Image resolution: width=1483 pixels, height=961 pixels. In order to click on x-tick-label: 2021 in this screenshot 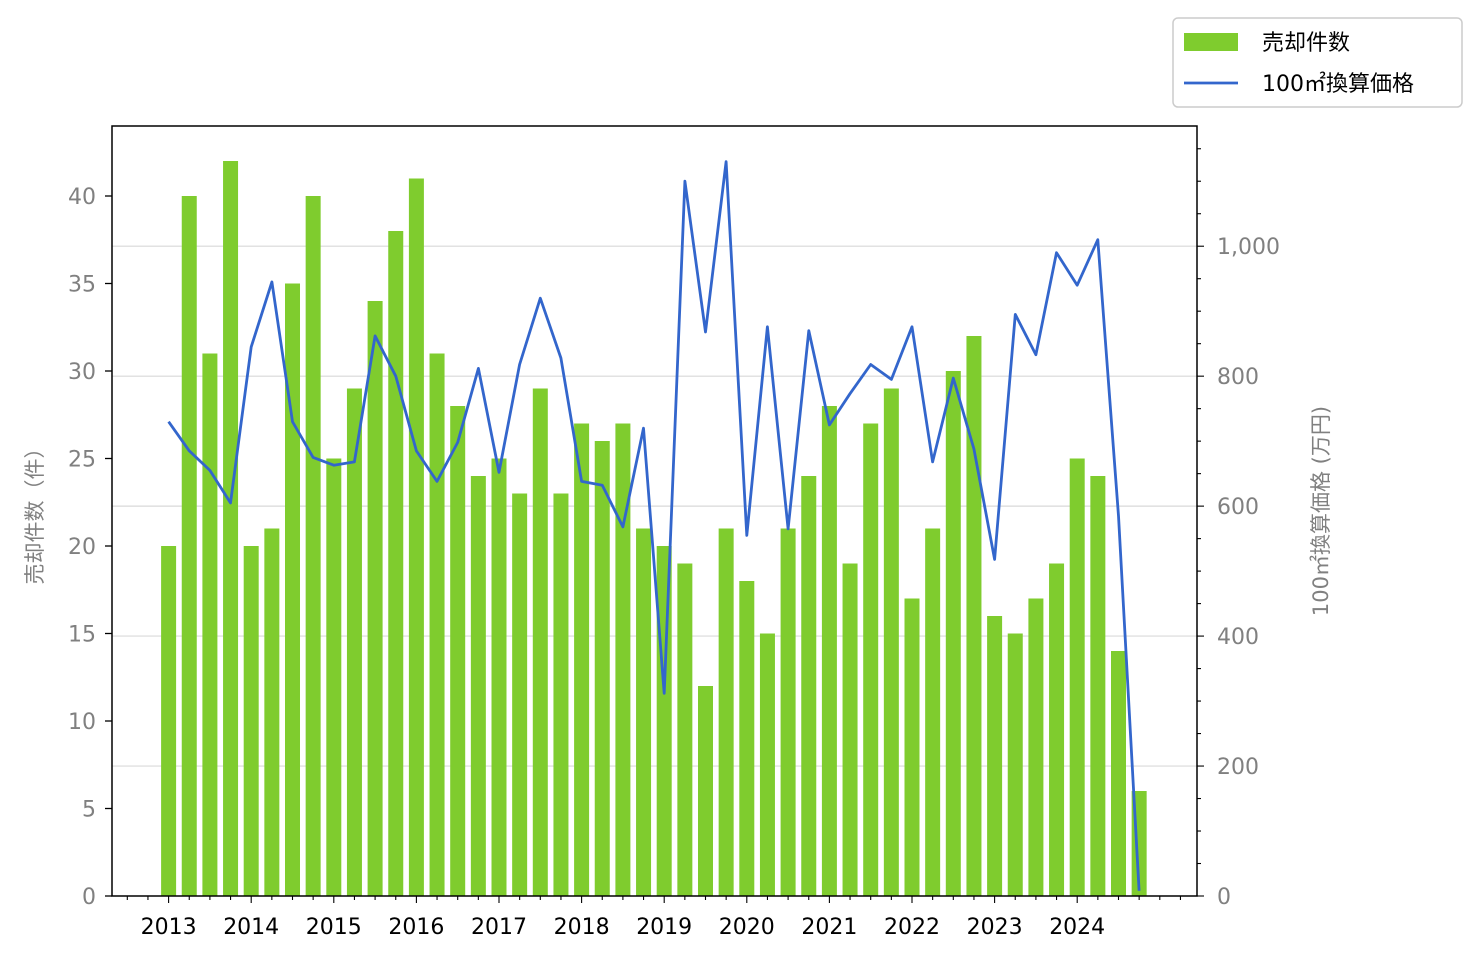, I will do `click(829, 927)`.